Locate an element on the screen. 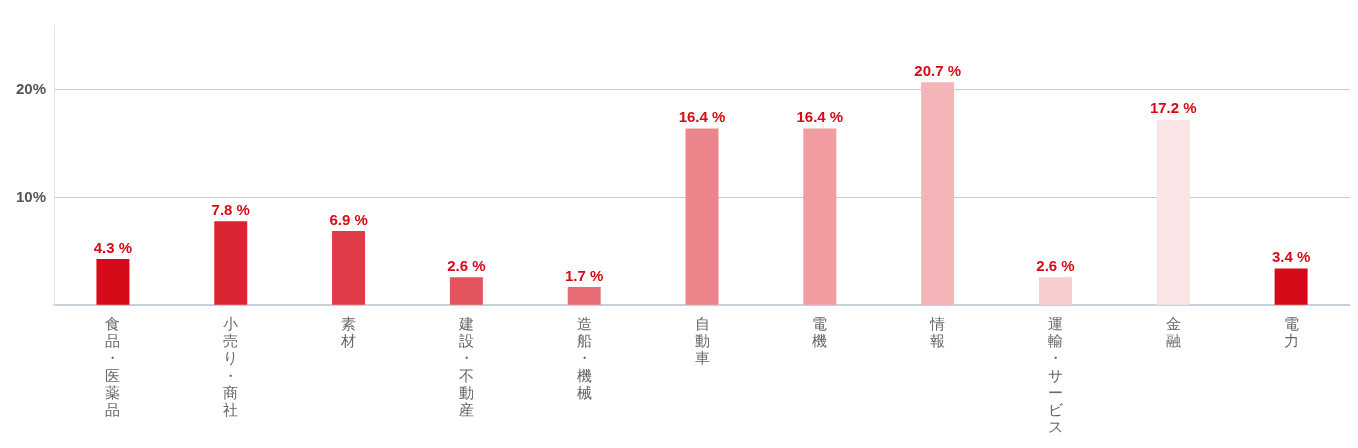 Image resolution: width=1358 pixels, height=448 pixels. x-tick-label: 電力 is located at coordinates (1291, 332).